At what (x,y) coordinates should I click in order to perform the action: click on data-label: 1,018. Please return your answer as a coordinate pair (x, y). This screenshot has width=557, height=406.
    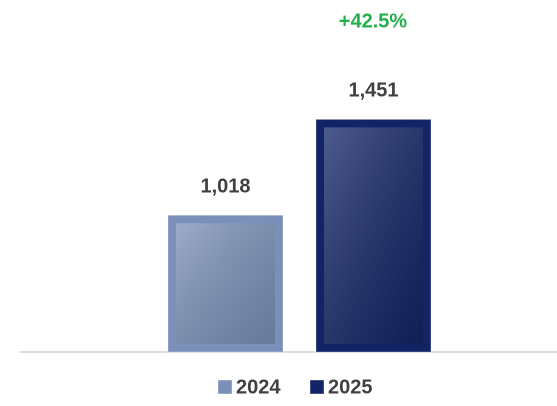
    Looking at the image, I should click on (225, 186).